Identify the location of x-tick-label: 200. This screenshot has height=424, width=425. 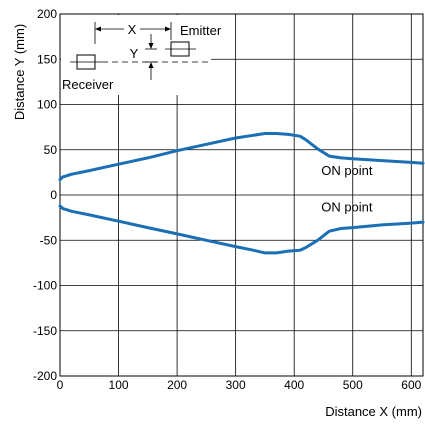
(177, 385).